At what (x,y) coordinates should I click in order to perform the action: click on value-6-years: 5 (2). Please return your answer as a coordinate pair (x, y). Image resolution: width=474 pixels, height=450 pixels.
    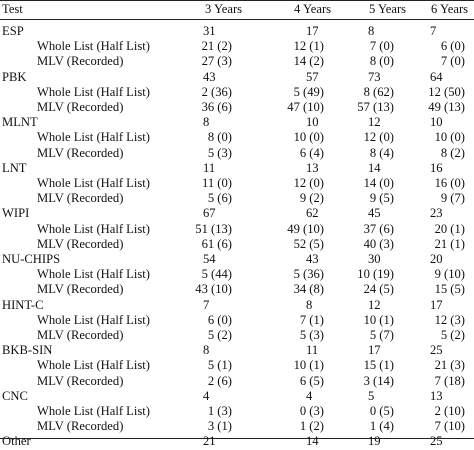
    Looking at the image, I should click on (452, 335).